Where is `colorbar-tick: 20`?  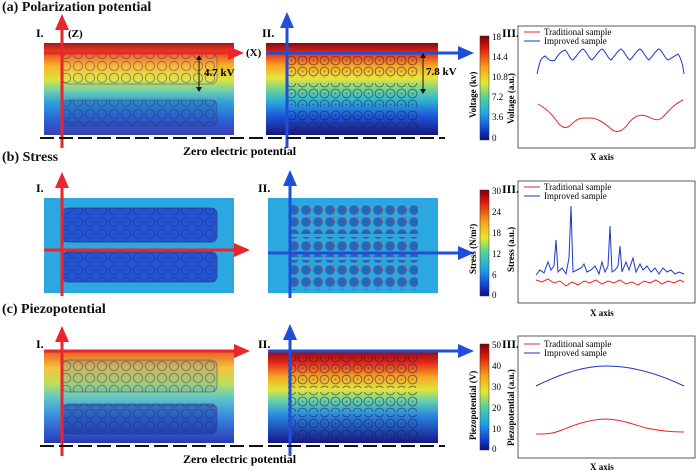
colorbar-tick: 20 is located at coordinates (497, 408).